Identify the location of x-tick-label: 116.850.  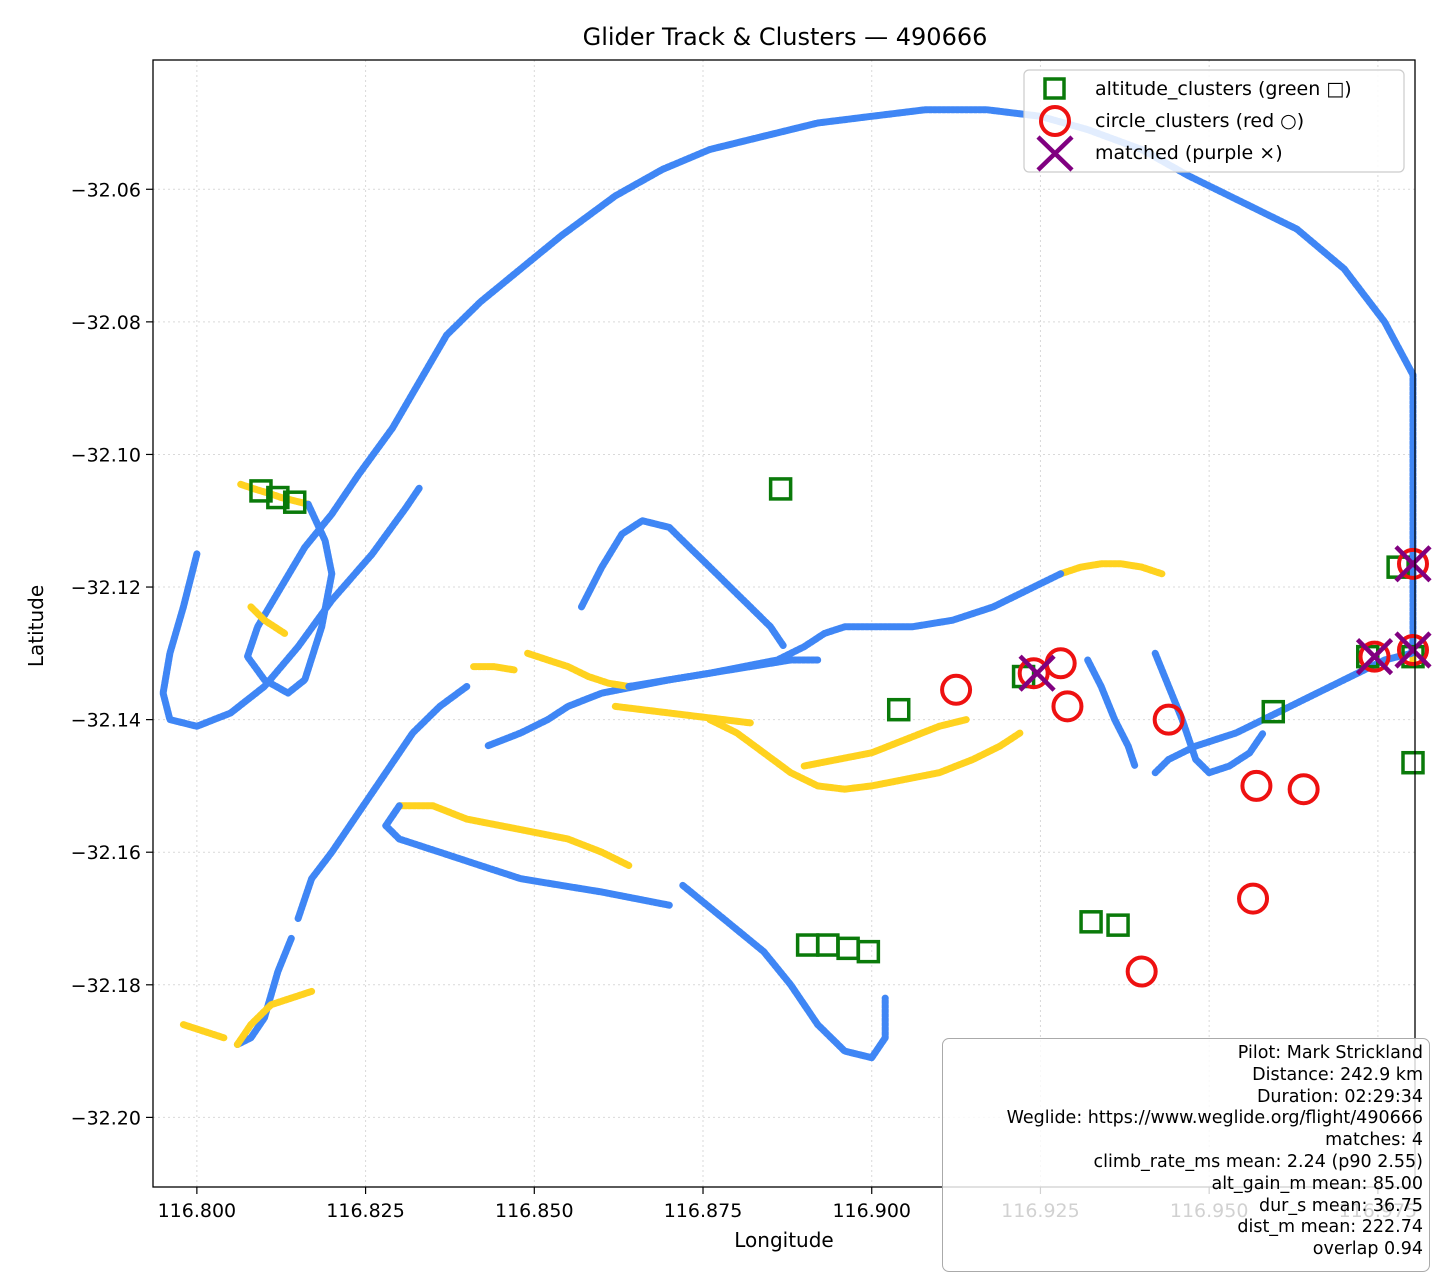
(534, 1211).